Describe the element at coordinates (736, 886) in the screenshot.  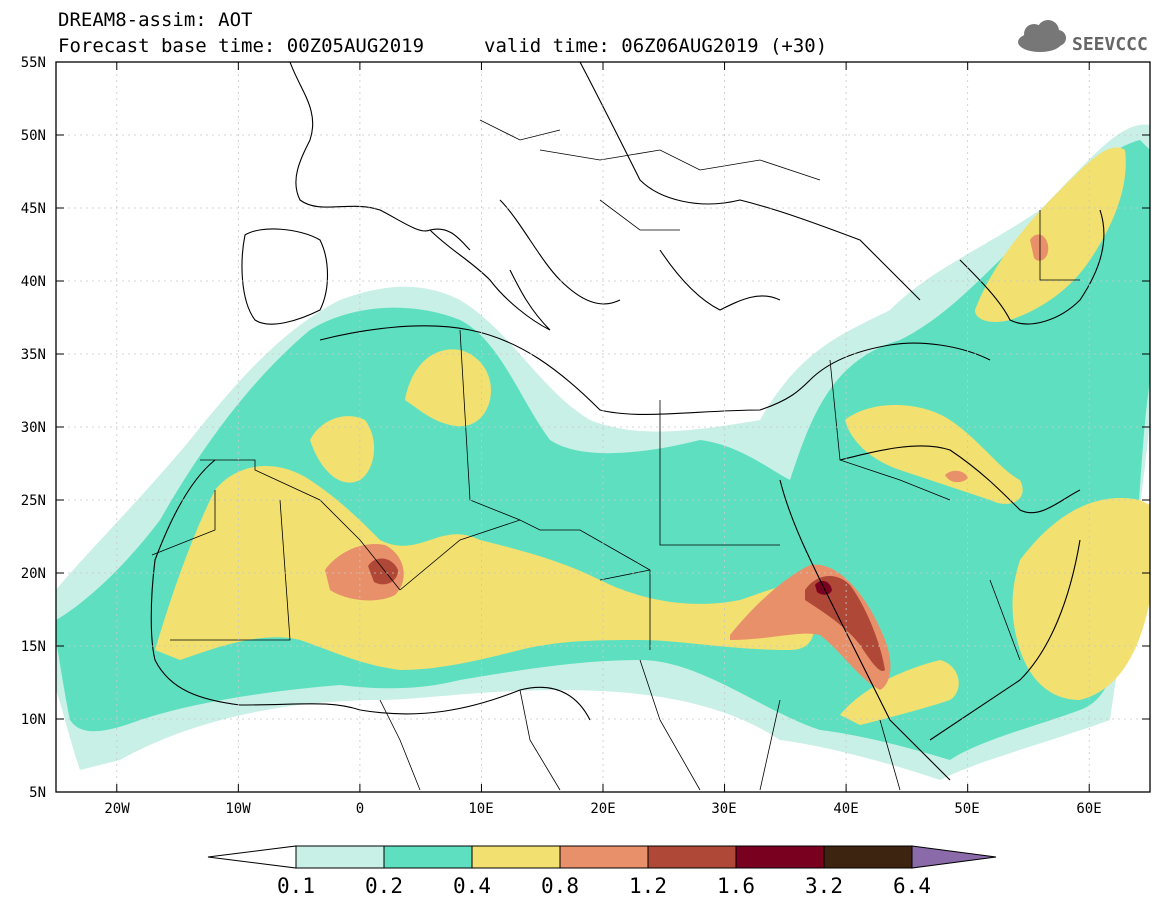
I see `colorbar-label: 1.6` at that location.